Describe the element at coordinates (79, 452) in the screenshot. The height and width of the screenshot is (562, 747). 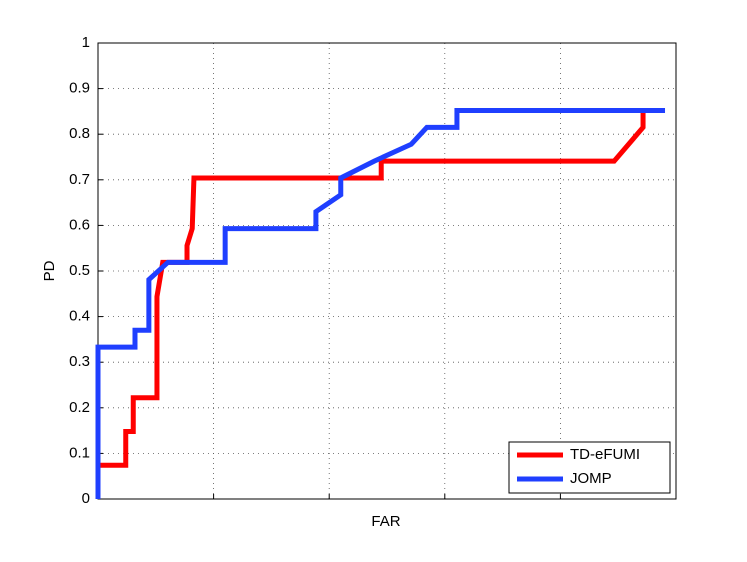
I see `y-tick-label: 0.1` at that location.